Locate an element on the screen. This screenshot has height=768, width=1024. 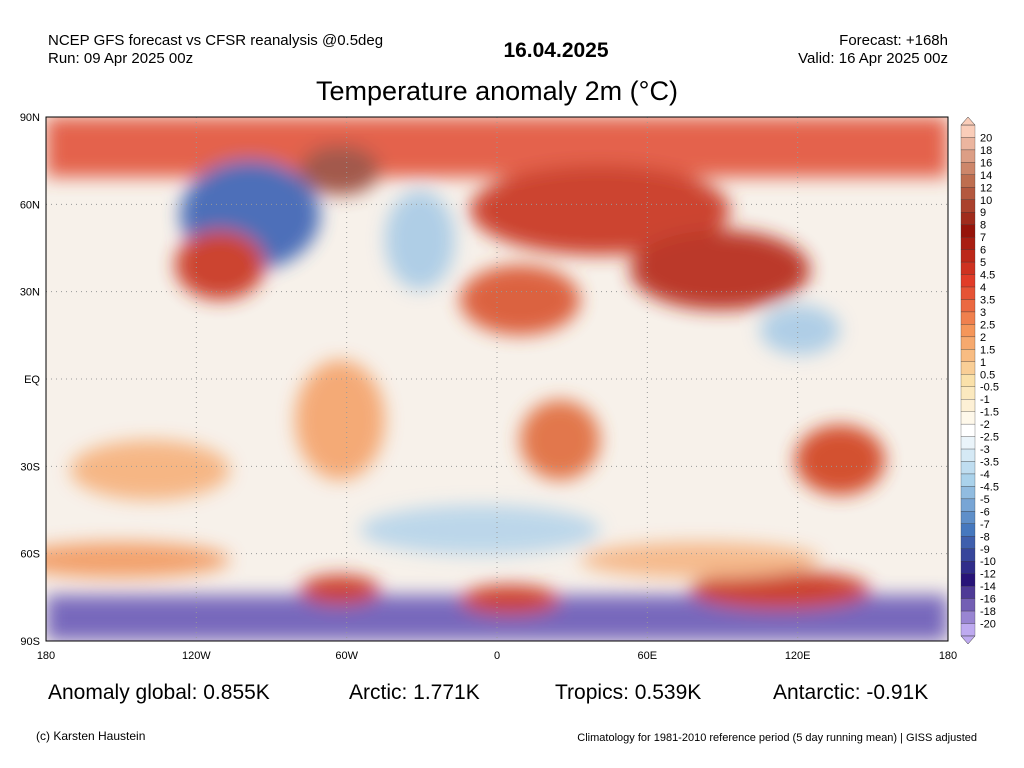
stat-global: Anomaly global: 0.855K is located at coordinates (159, 692).